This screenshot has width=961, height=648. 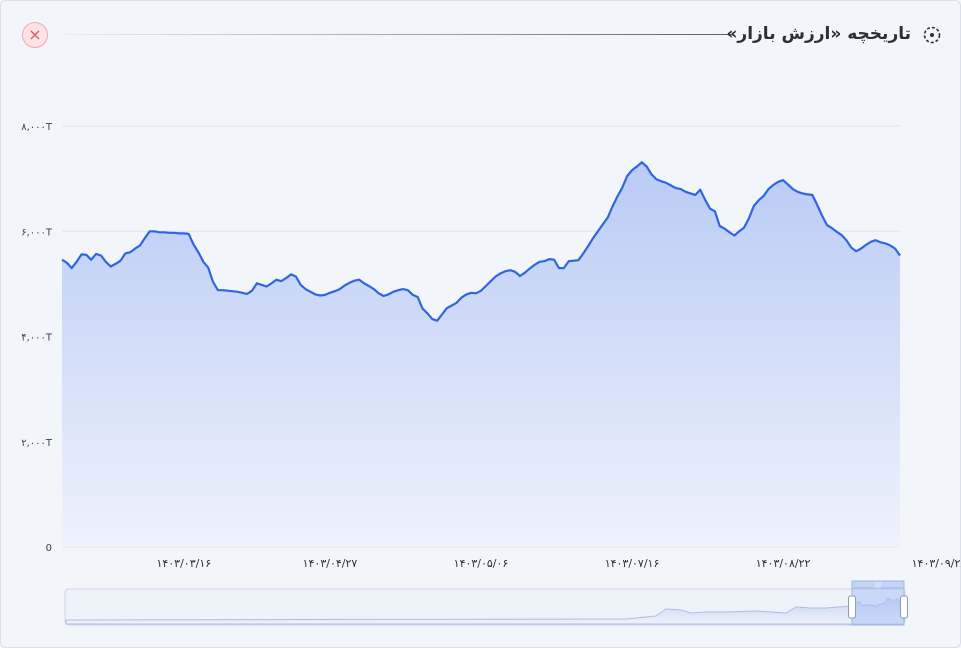 I want to click on dialog-title: تاریخچه «ارزش بازار», so click(x=818, y=34).